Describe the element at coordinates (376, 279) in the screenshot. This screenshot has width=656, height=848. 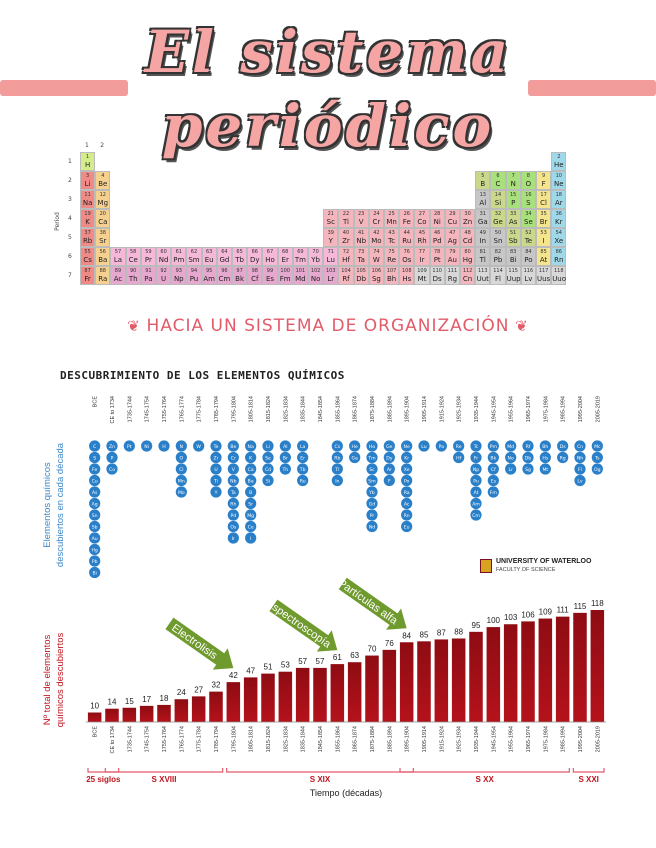
I see `element-symbol: Sg` at that location.